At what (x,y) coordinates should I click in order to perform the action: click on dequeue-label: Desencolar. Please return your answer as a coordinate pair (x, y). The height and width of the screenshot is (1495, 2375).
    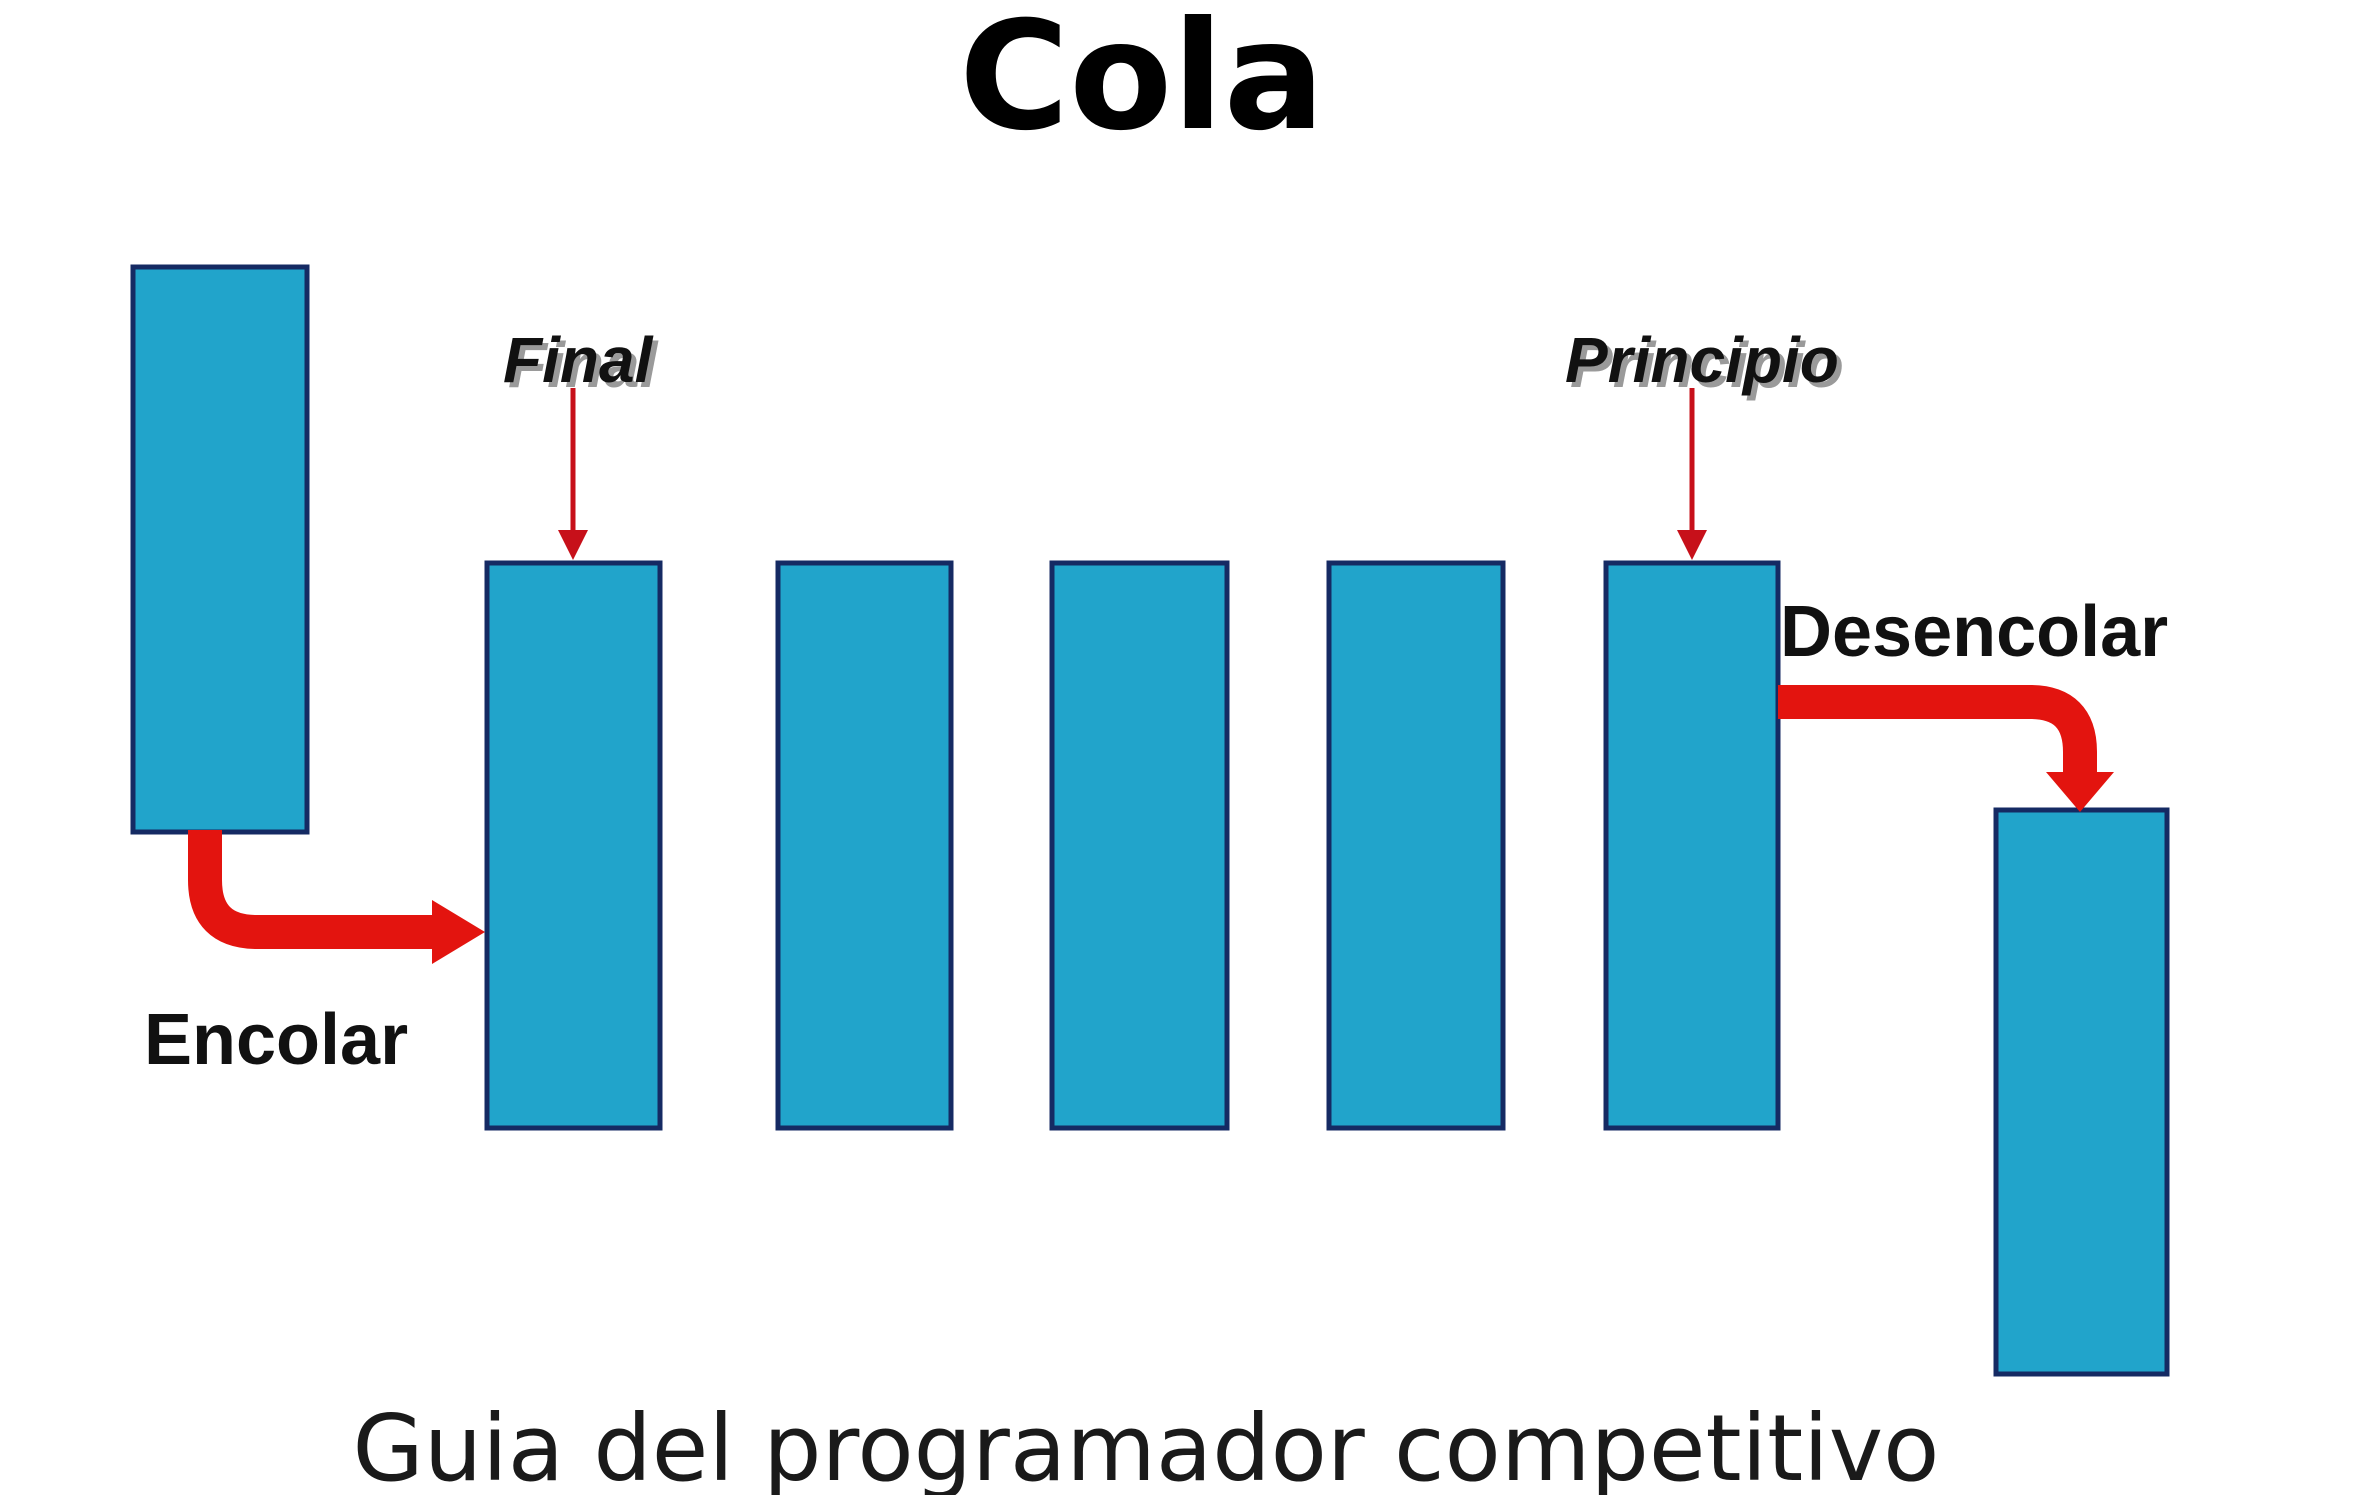
    Looking at the image, I should click on (1974, 632).